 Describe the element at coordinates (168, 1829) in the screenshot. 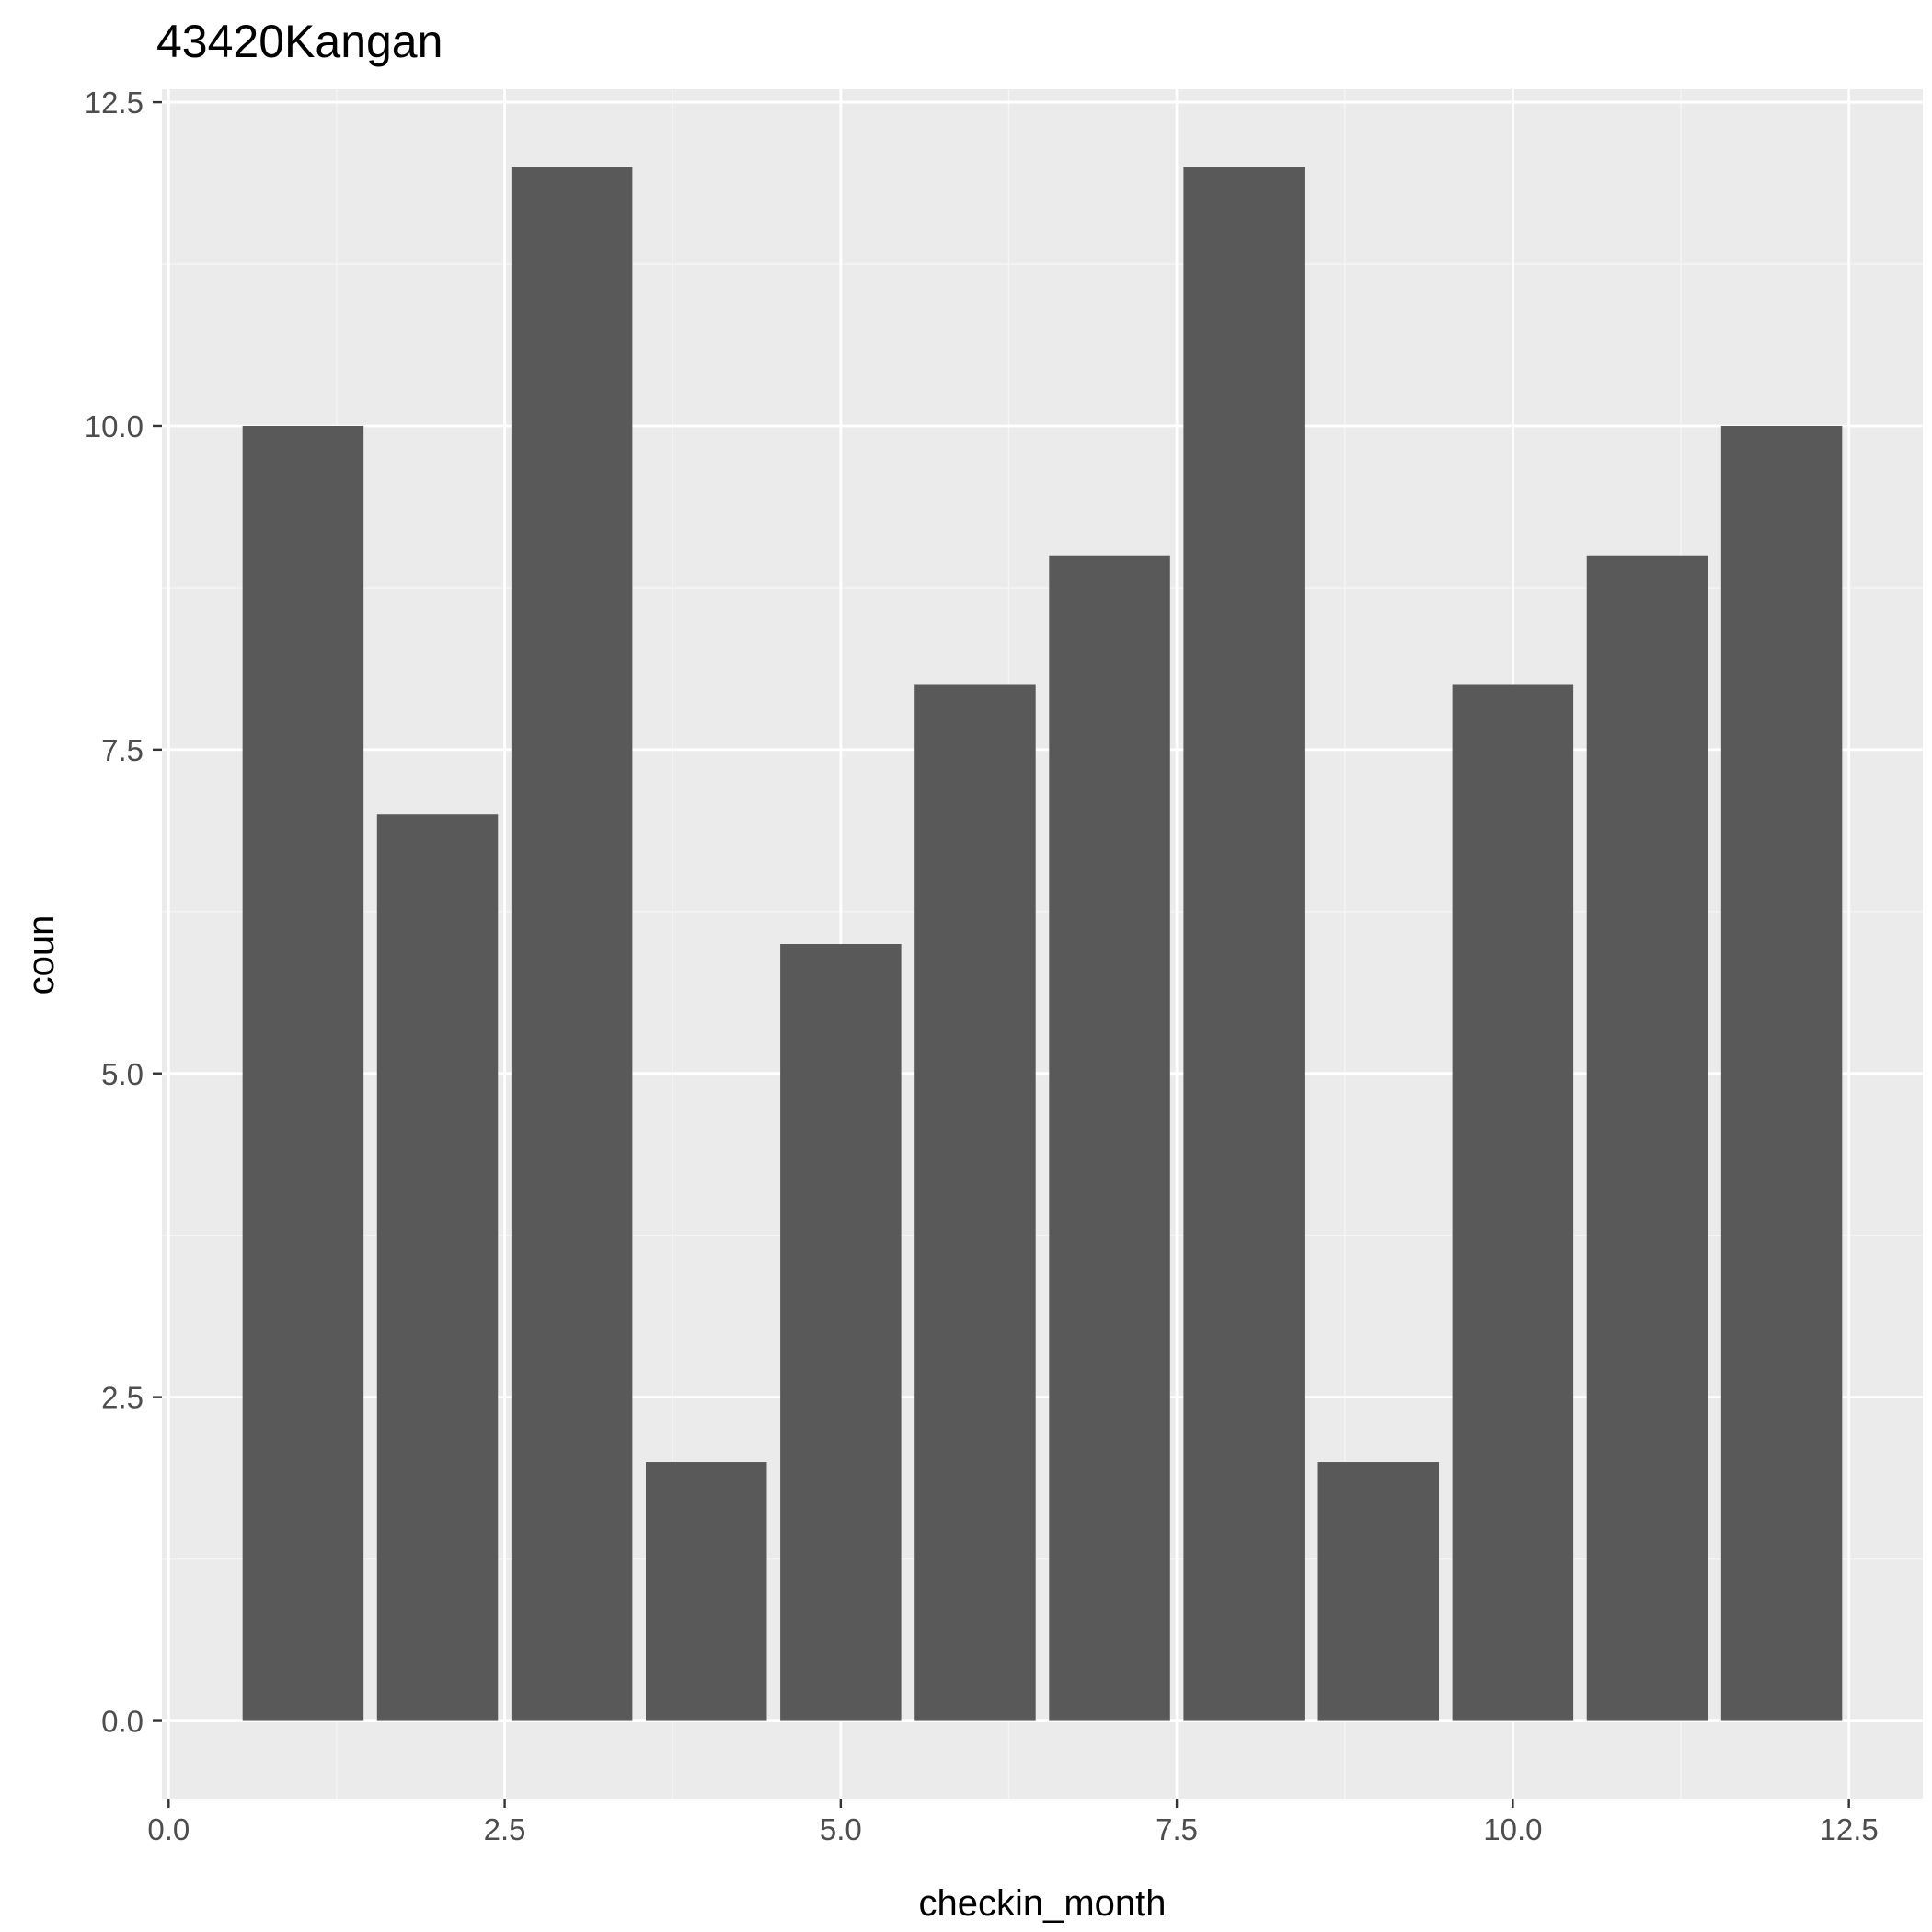

I see `x-tick-label: 0.0` at that location.